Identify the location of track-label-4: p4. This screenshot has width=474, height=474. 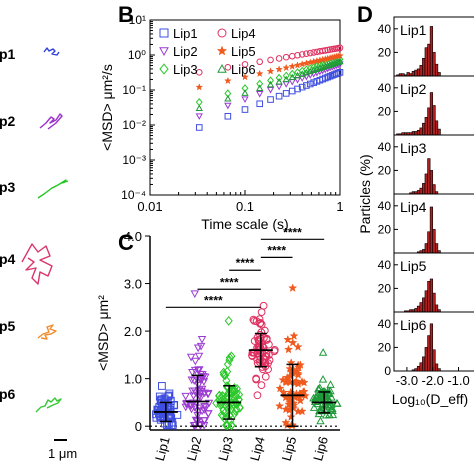
(8, 259).